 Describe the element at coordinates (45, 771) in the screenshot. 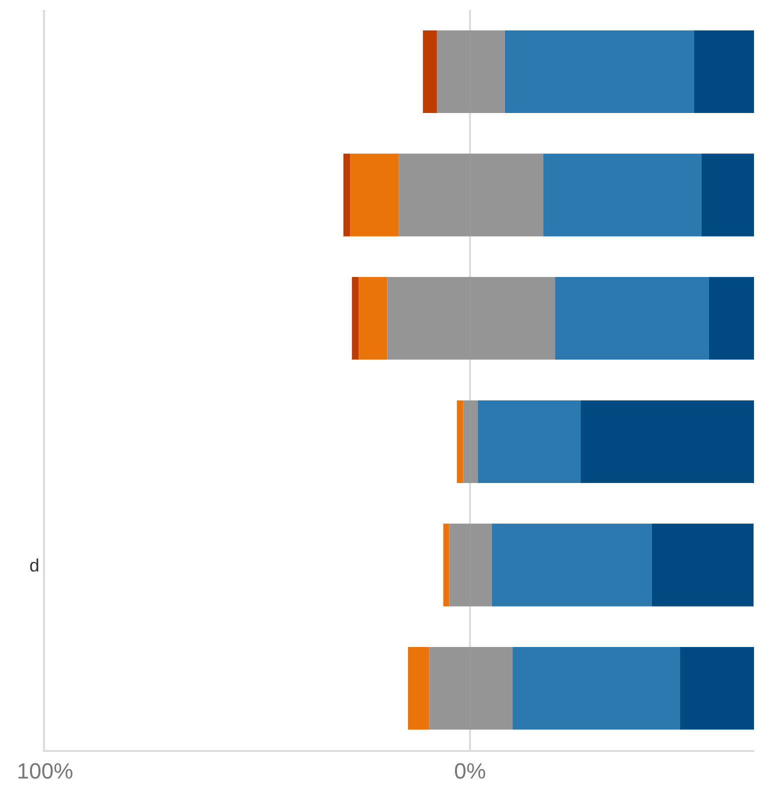

I see `x-tick-label: 100%` at that location.